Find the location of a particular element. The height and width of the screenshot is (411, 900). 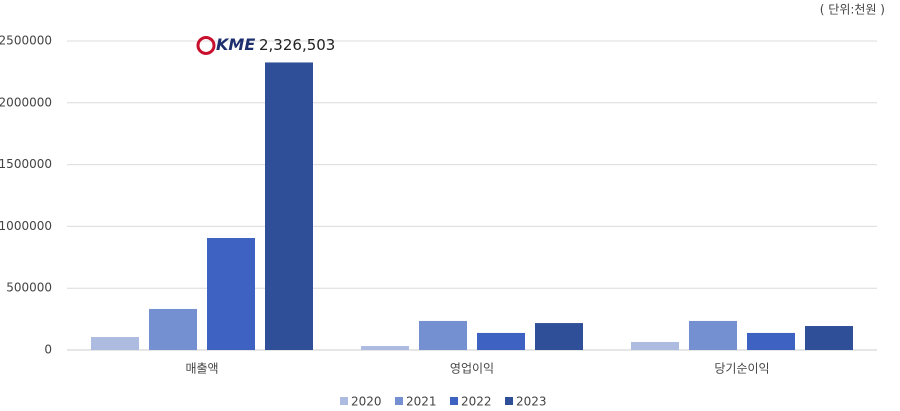

legend-label: 2023 is located at coordinates (531, 402).